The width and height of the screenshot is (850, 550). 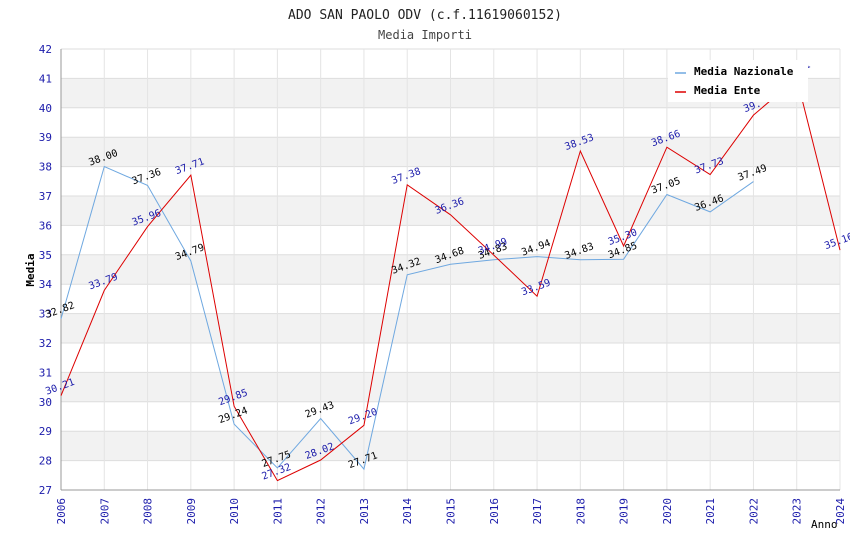 I want to click on chart-subtitle: Media Importi, so click(x=425, y=35).